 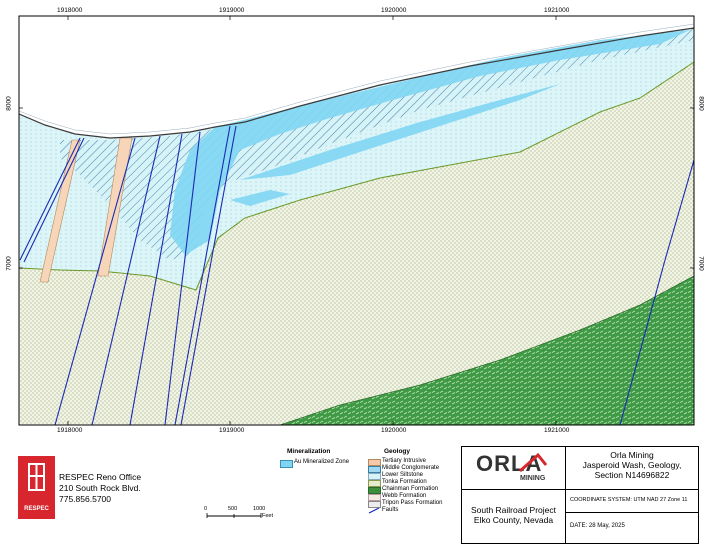 What do you see at coordinates (234, 515) in the screenshot?
I see `scale-bar` at bounding box center [234, 515].